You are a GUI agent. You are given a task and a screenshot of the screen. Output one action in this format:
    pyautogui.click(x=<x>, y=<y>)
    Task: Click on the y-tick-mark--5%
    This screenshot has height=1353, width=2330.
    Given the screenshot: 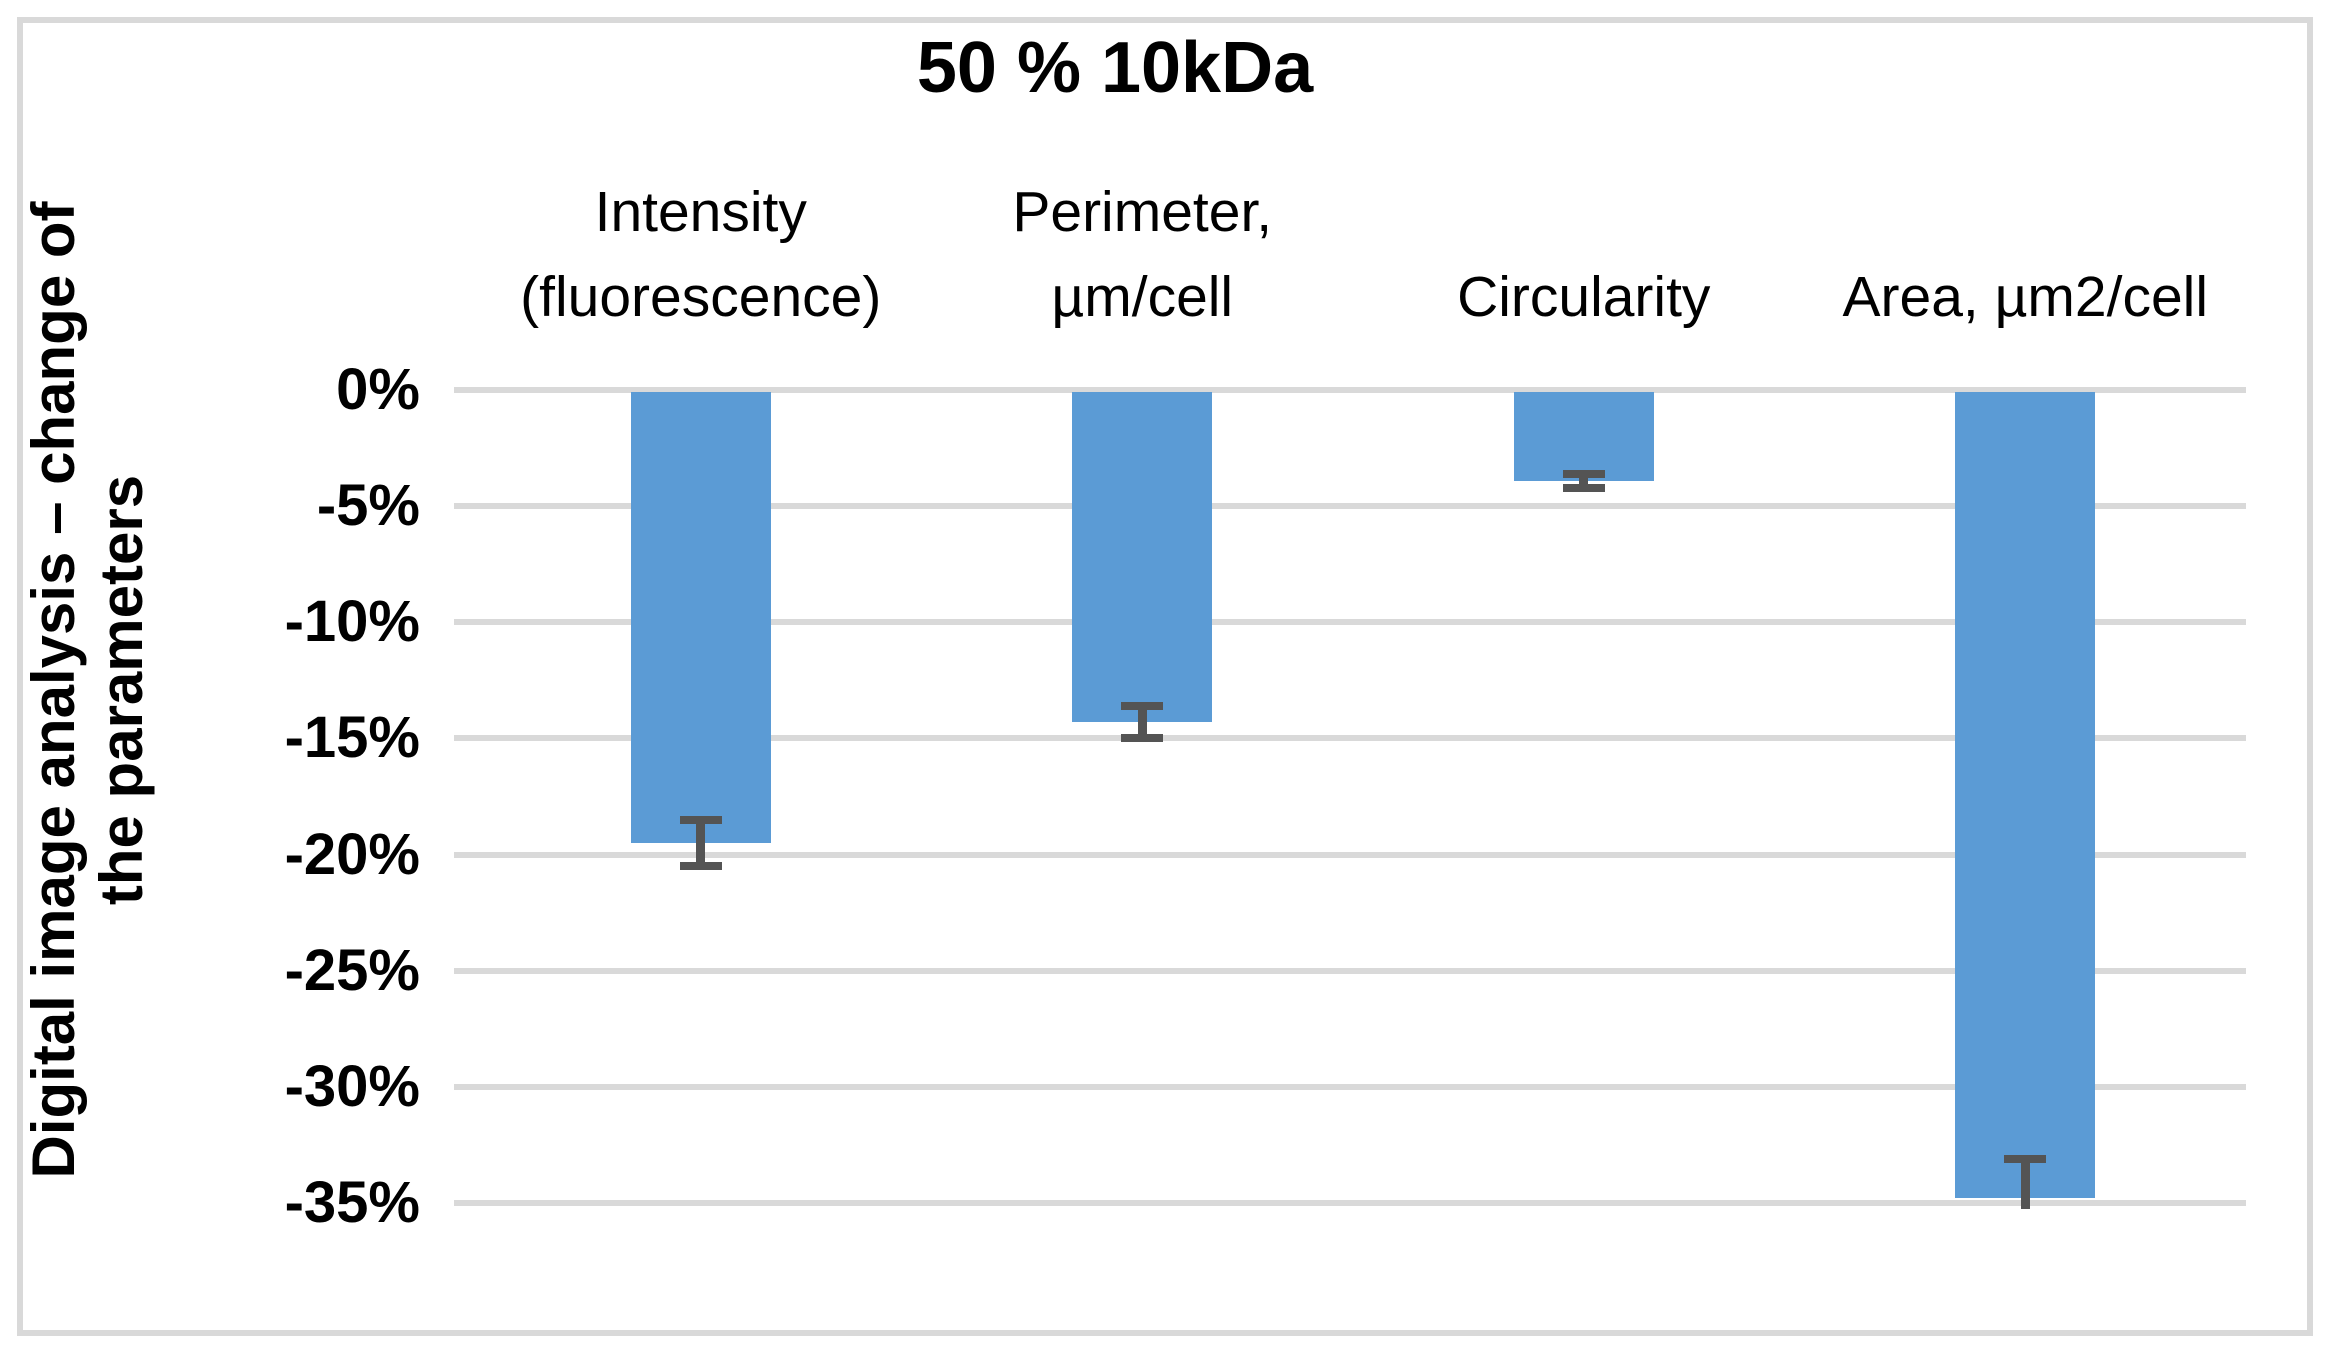 What is the action you would take?
    pyautogui.click(x=467, y=506)
    